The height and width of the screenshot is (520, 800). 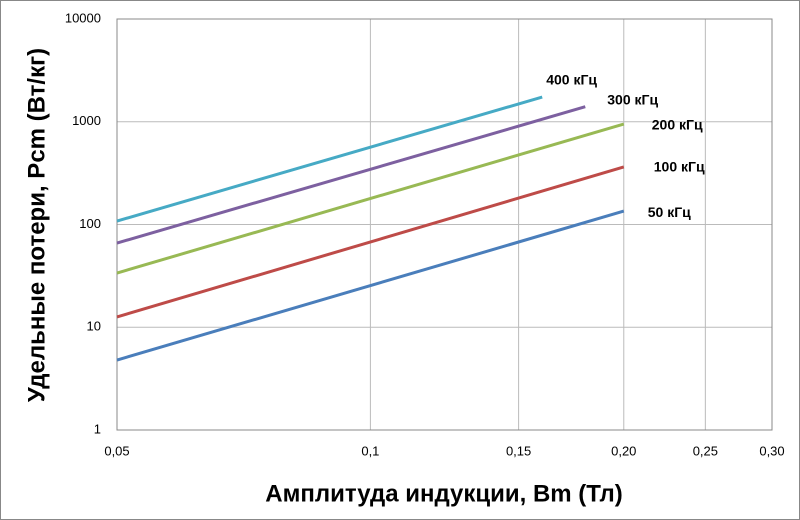 I want to click on series-label: 400 кГц, so click(x=571, y=80).